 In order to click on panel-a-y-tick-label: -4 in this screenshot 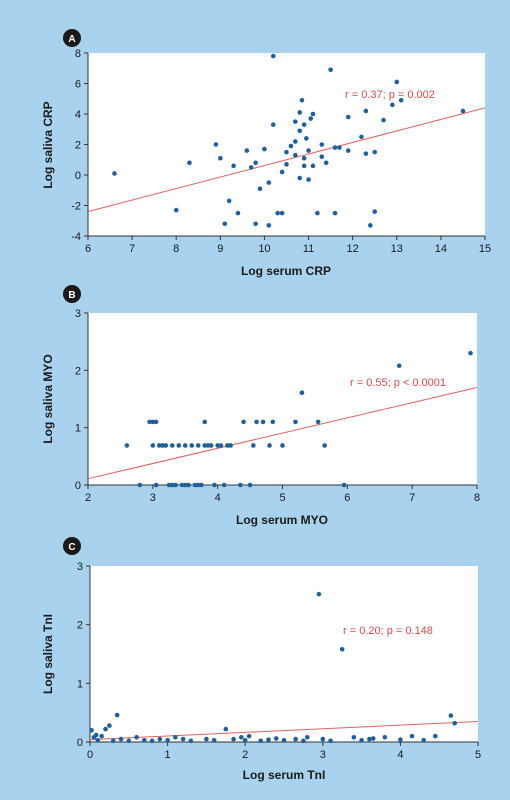, I will do `click(76, 237)`.